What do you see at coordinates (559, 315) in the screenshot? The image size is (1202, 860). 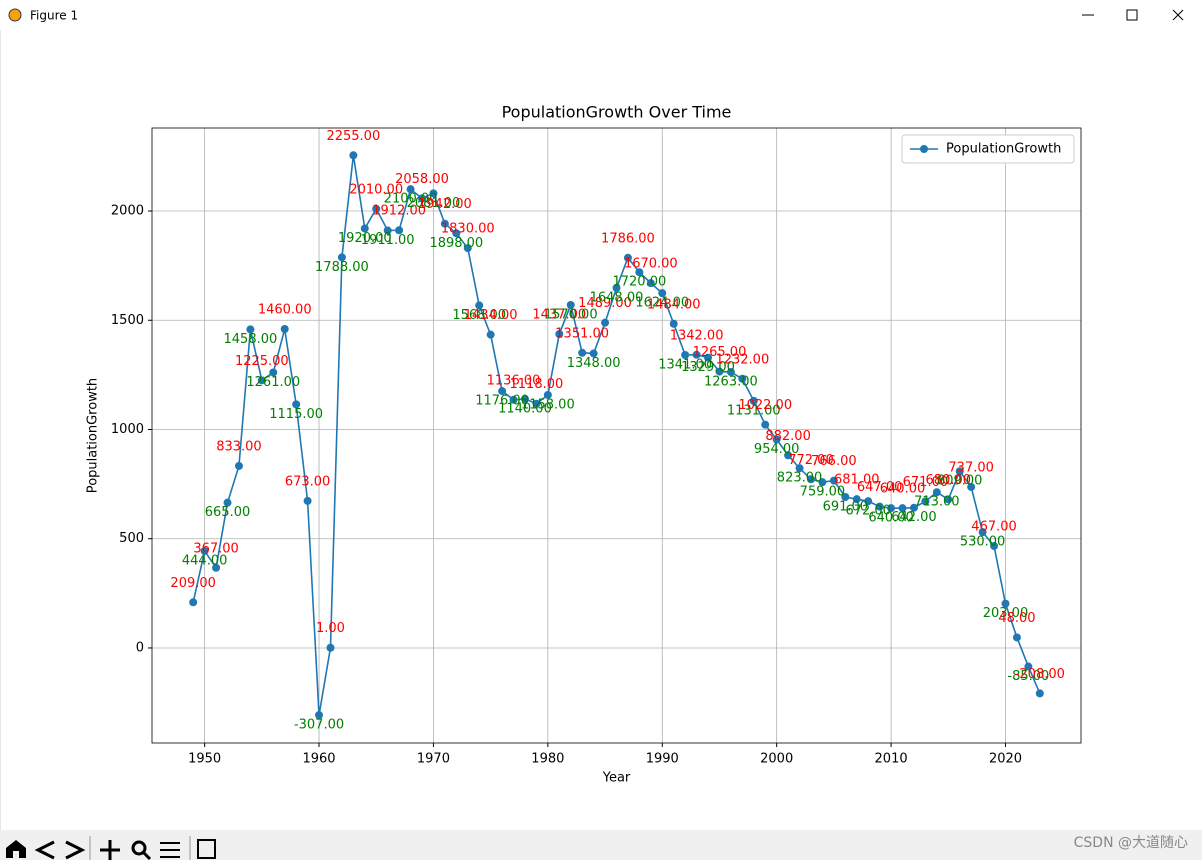 I see `data-label: 1437.00` at bounding box center [559, 315].